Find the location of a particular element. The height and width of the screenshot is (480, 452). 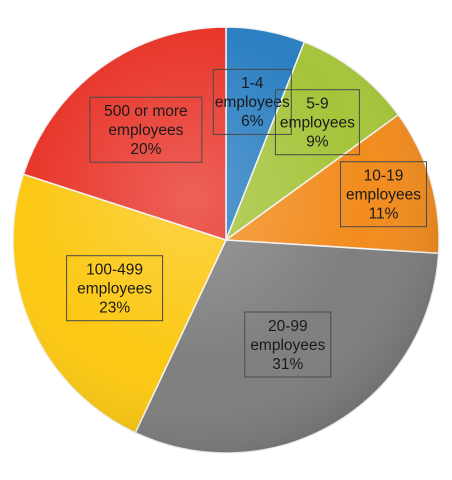

data-label-5-9-employees: 5-9 employees 9% is located at coordinates (317, 122).